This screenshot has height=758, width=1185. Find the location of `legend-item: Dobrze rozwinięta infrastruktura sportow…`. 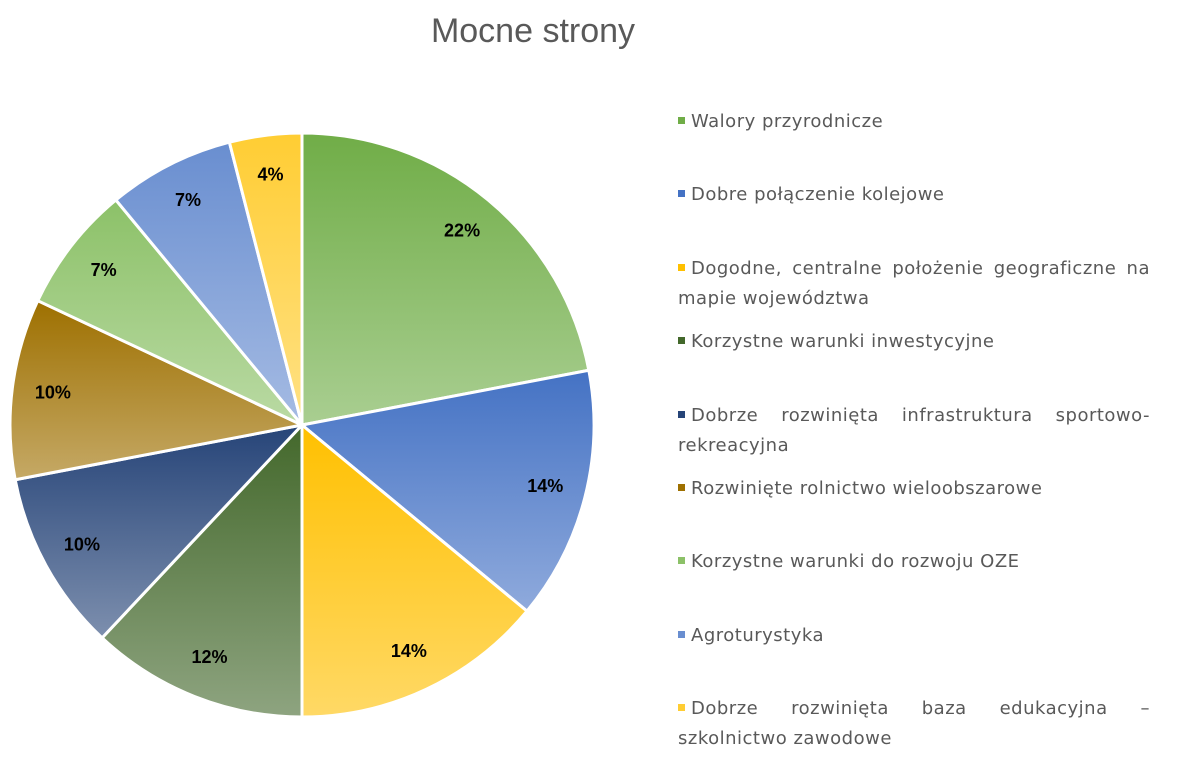

legend-item: Dobrze rozwinięta infrastruktura sportow… is located at coordinates (914, 431).